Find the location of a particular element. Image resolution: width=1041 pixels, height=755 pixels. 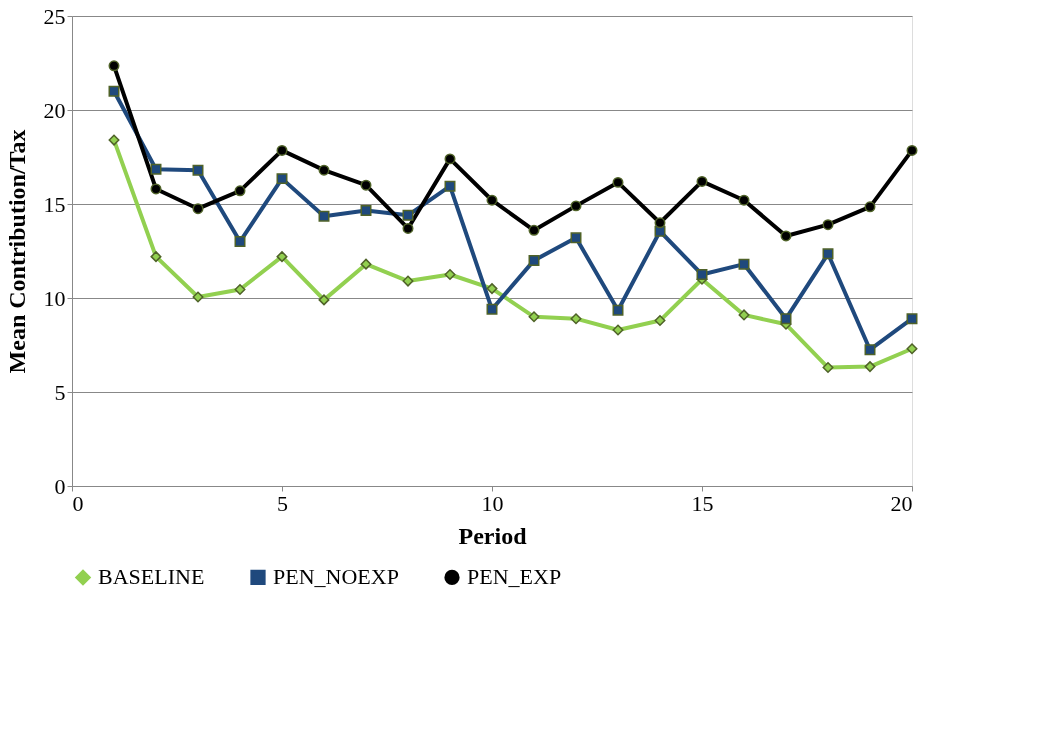

y-tick-label: 5 is located at coordinates (60, 392).